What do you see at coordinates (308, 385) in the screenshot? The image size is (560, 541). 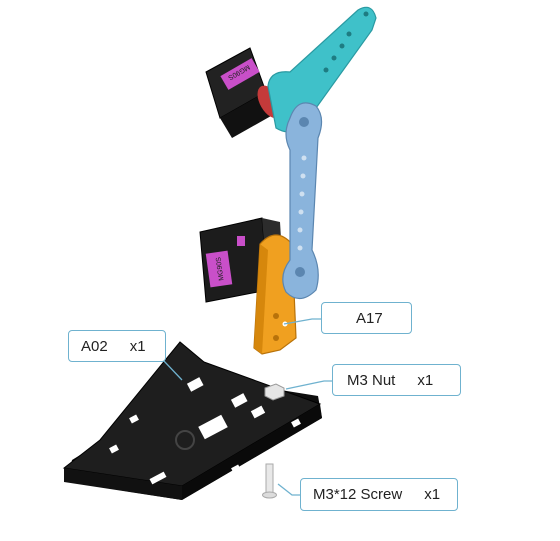 I see `leader-m3-nut` at bounding box center [308, 385].